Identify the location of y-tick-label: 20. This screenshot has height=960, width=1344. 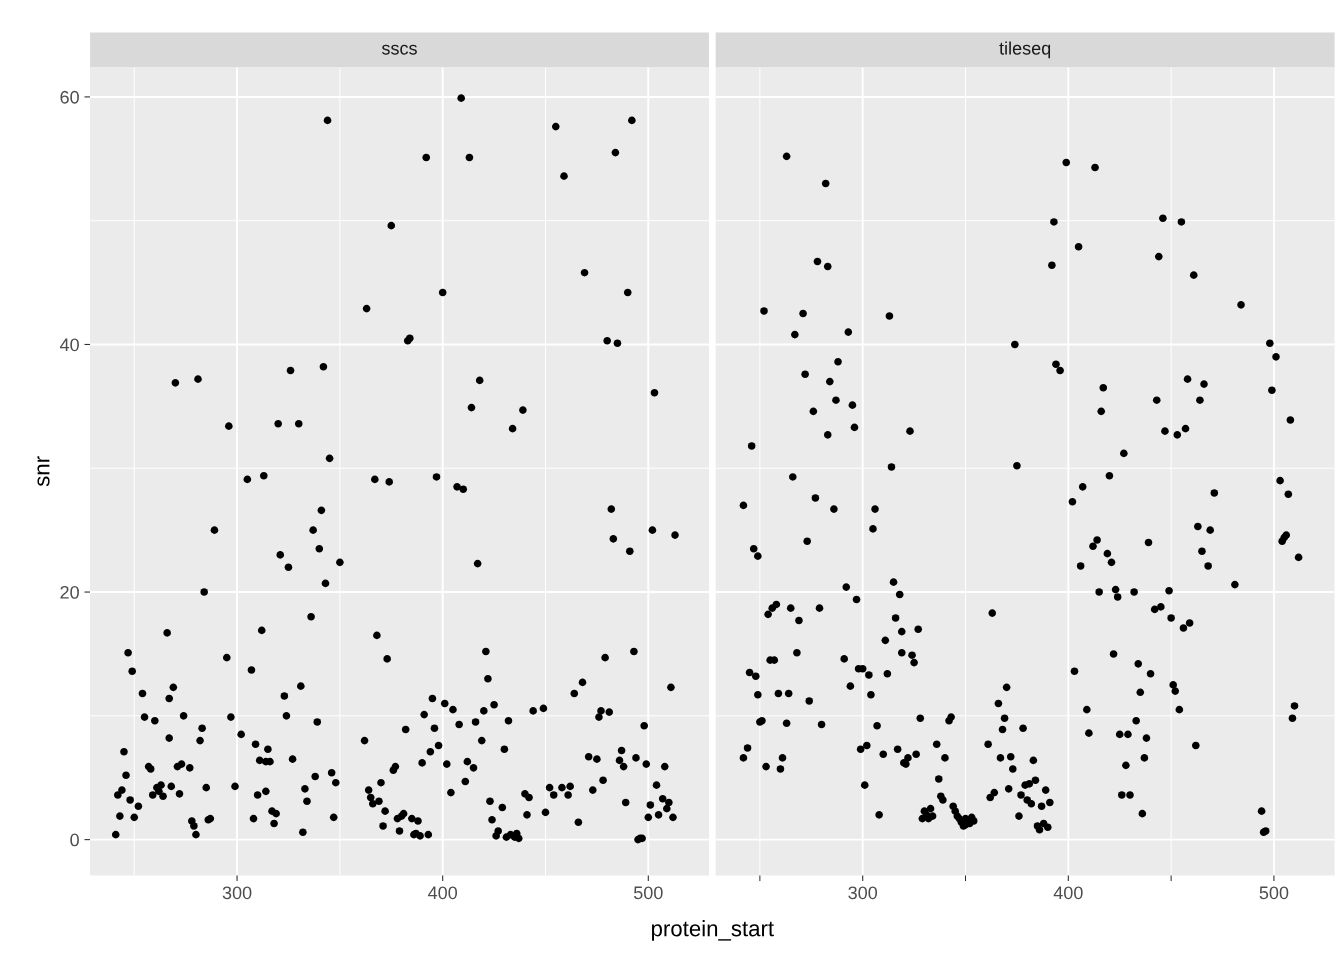
(69, 592).